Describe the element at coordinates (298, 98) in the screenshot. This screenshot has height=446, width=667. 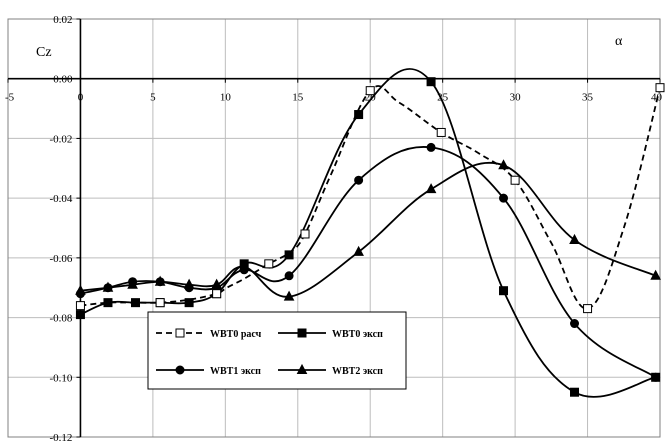
I see `x-tick-label-4: 15` at that location.